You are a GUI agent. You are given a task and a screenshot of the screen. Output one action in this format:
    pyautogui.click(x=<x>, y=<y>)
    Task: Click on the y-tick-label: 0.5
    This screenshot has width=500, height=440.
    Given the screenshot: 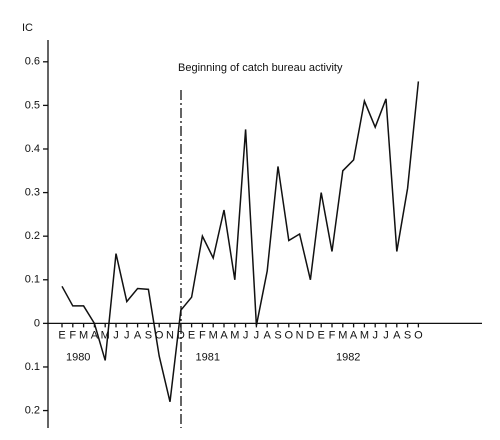 What is the action you would take?
    pyautogui.click(x=32, y=105)
    